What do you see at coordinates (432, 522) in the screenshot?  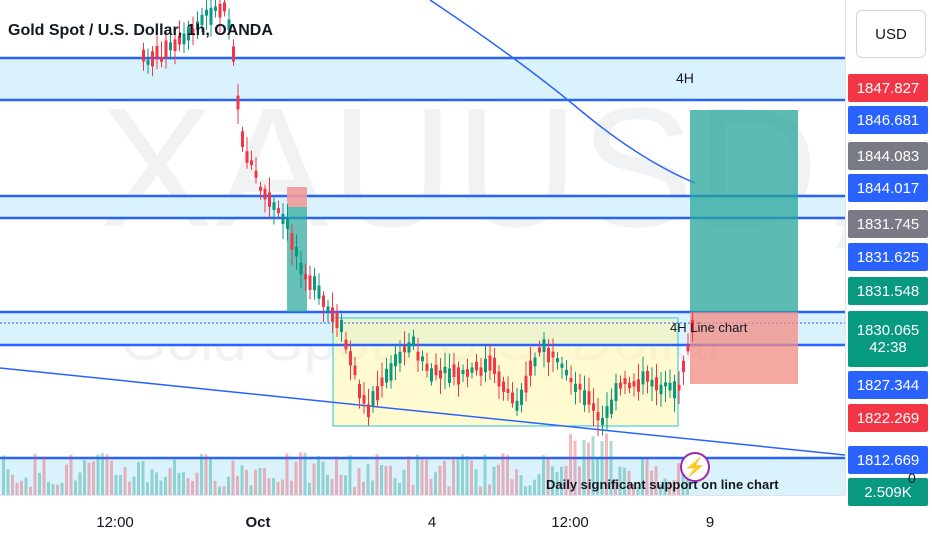 I see `x-tick: 4` at bounding box center [432, 522].